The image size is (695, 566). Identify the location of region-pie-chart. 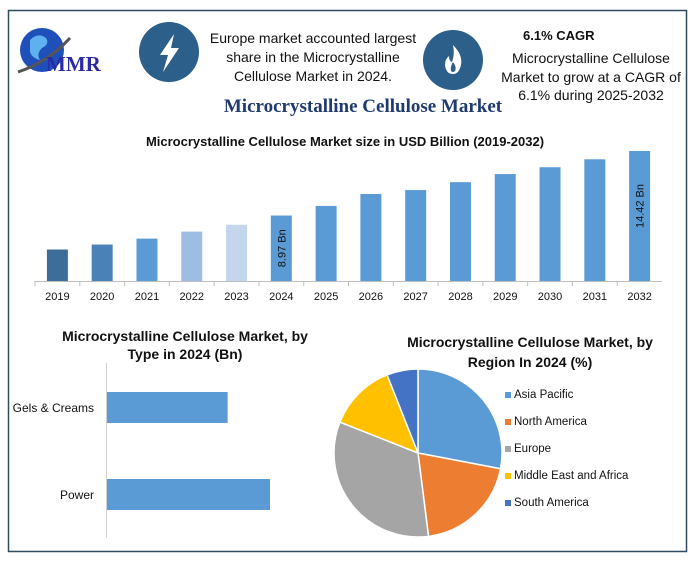
(418, 453).